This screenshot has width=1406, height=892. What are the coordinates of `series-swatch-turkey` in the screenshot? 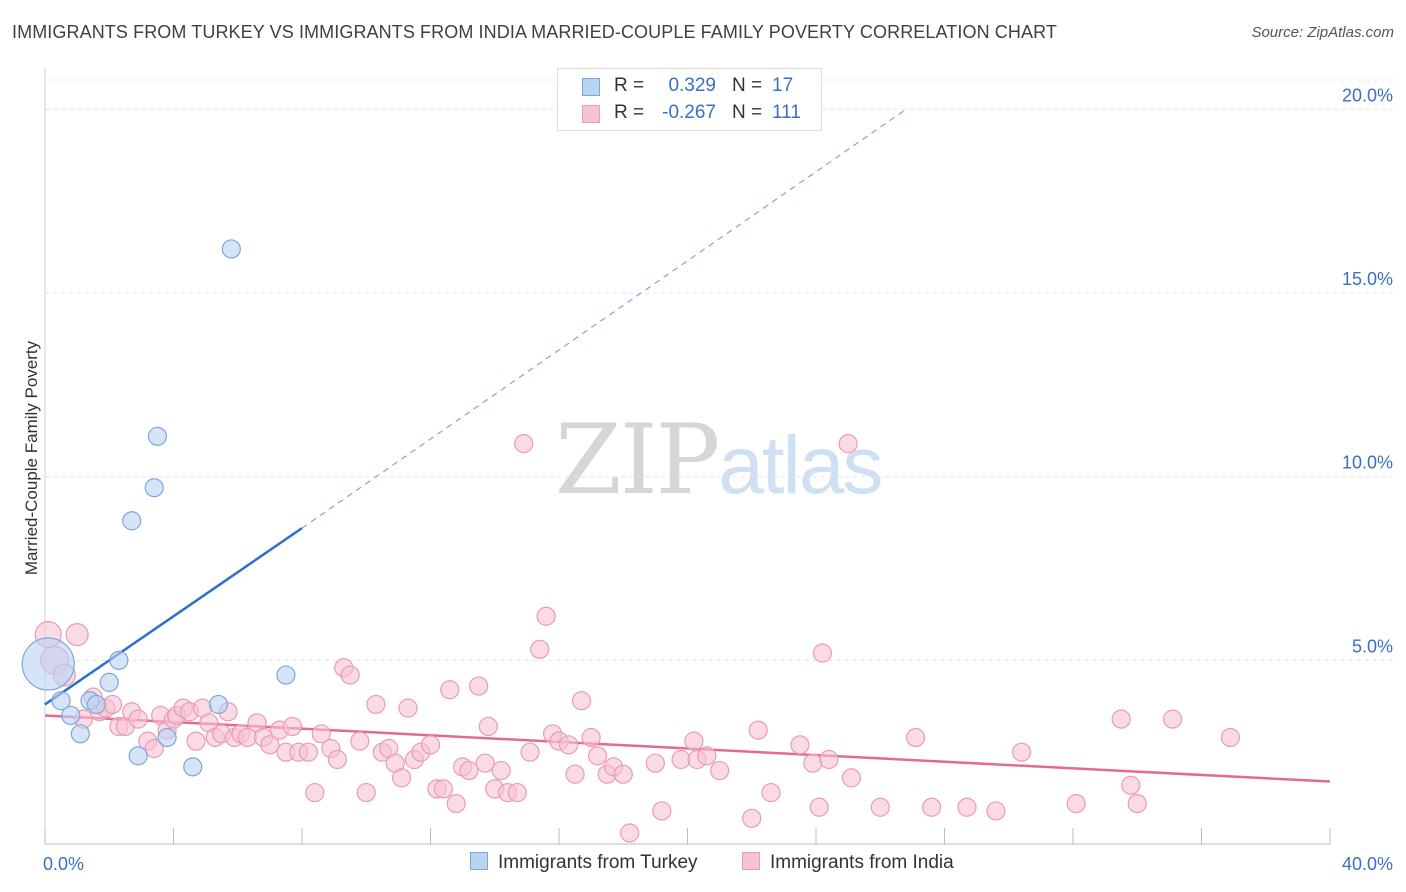 It's located at (479, 861).